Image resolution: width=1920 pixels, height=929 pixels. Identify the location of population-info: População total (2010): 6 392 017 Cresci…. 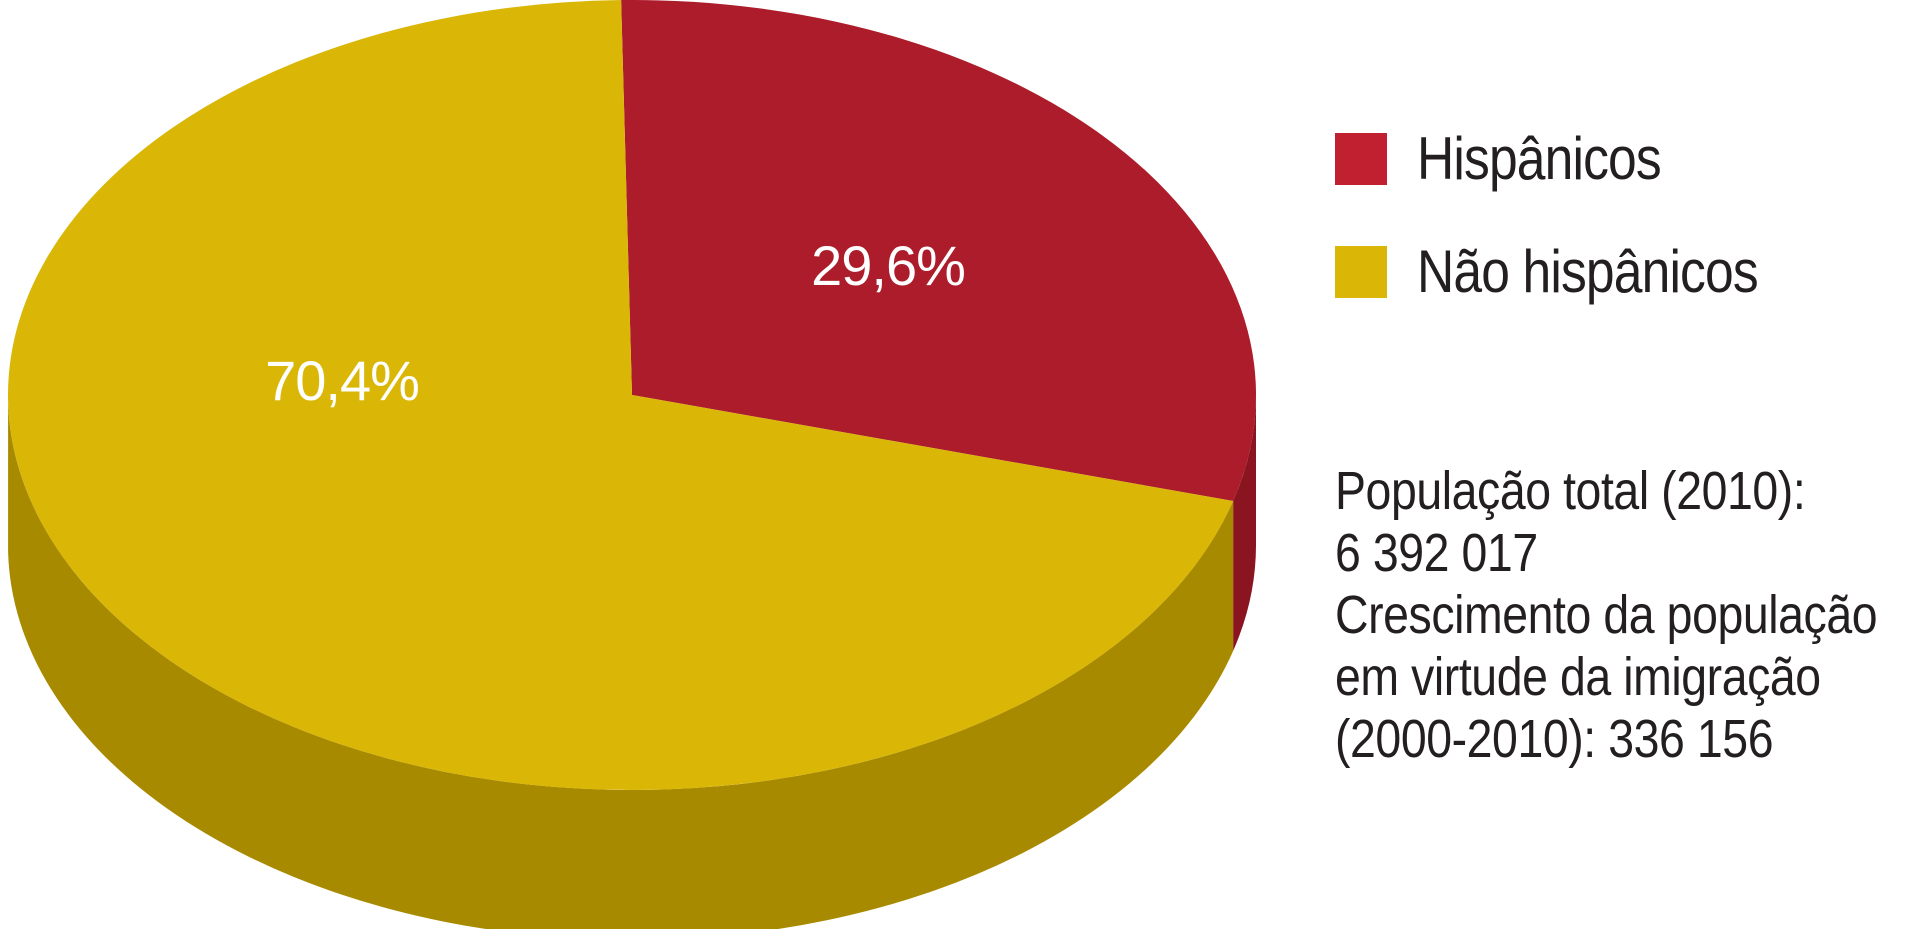
(1625, 615).